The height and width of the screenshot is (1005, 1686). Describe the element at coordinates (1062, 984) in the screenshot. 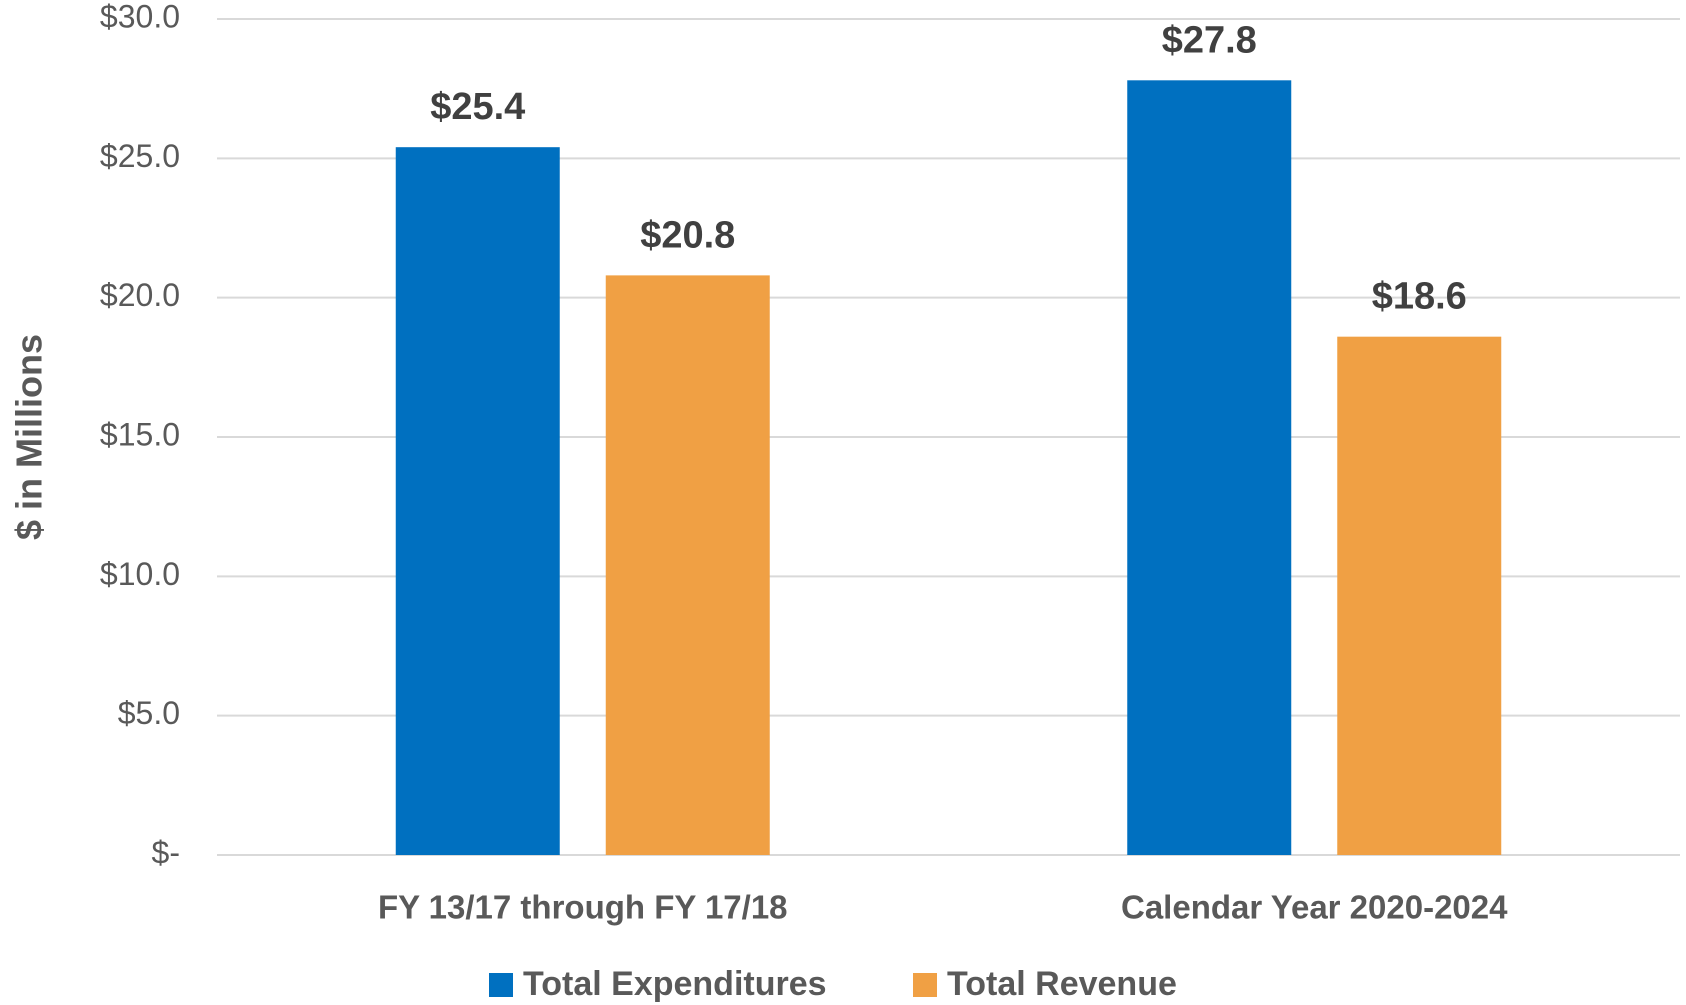

I see `legend-label: Total Revenue` at that location.